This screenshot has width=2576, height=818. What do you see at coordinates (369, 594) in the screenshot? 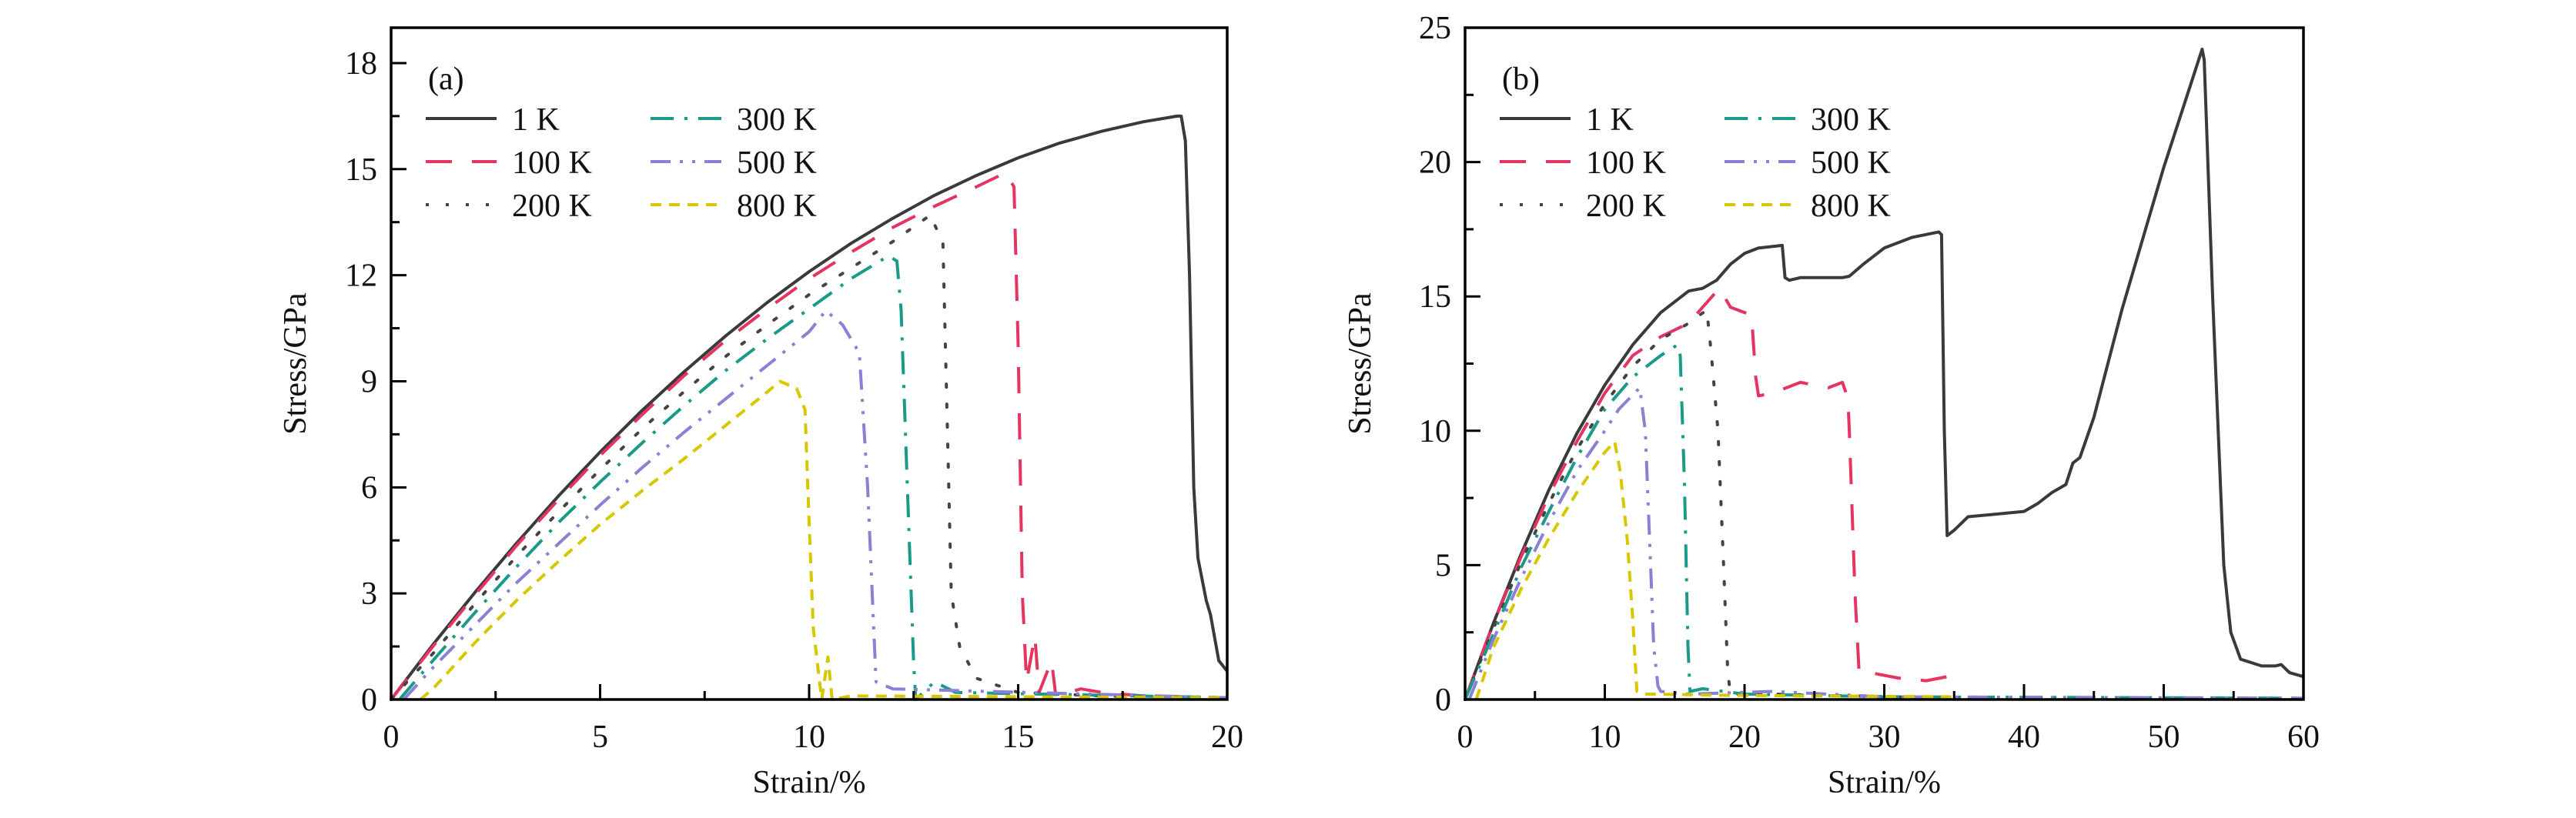
I see `y-tick-label: 3` at bounding box center [369, 594].